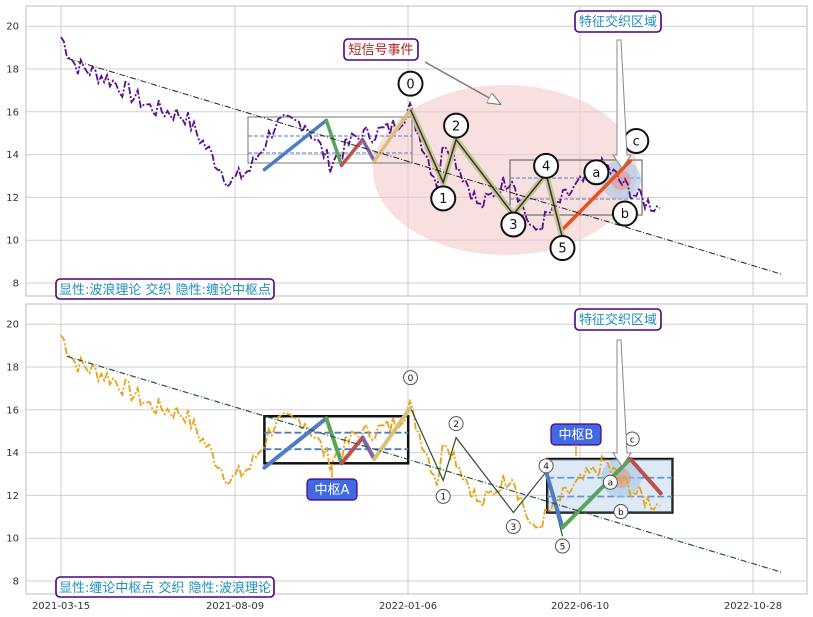 The height and width of the screenshot is (617, 813). I want to click on pivot-a-label: 中枢A, so click(332, 489).